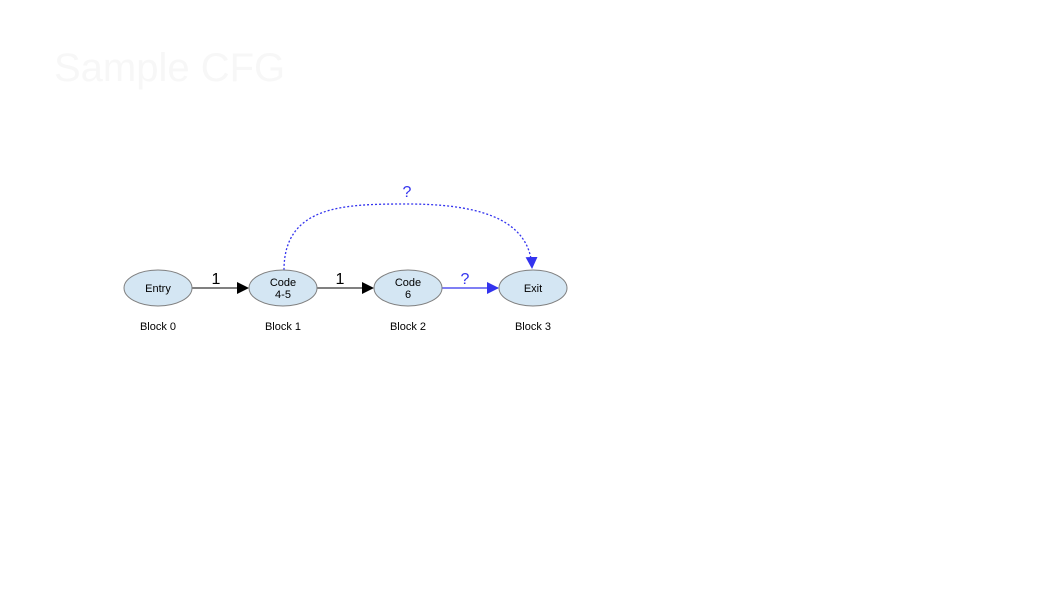 The image size is (1058, 595). I want to click on node-label-line2: 4-5, so click(283, 295).